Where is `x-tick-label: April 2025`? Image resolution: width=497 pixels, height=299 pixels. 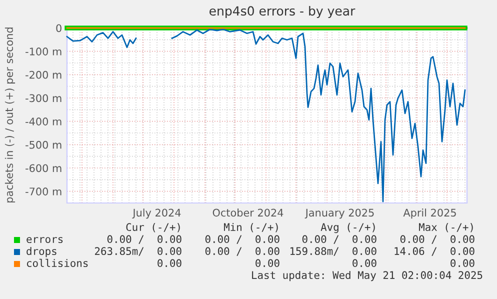 x-tick-label: April 2025 is located at coordinates (429, 213).